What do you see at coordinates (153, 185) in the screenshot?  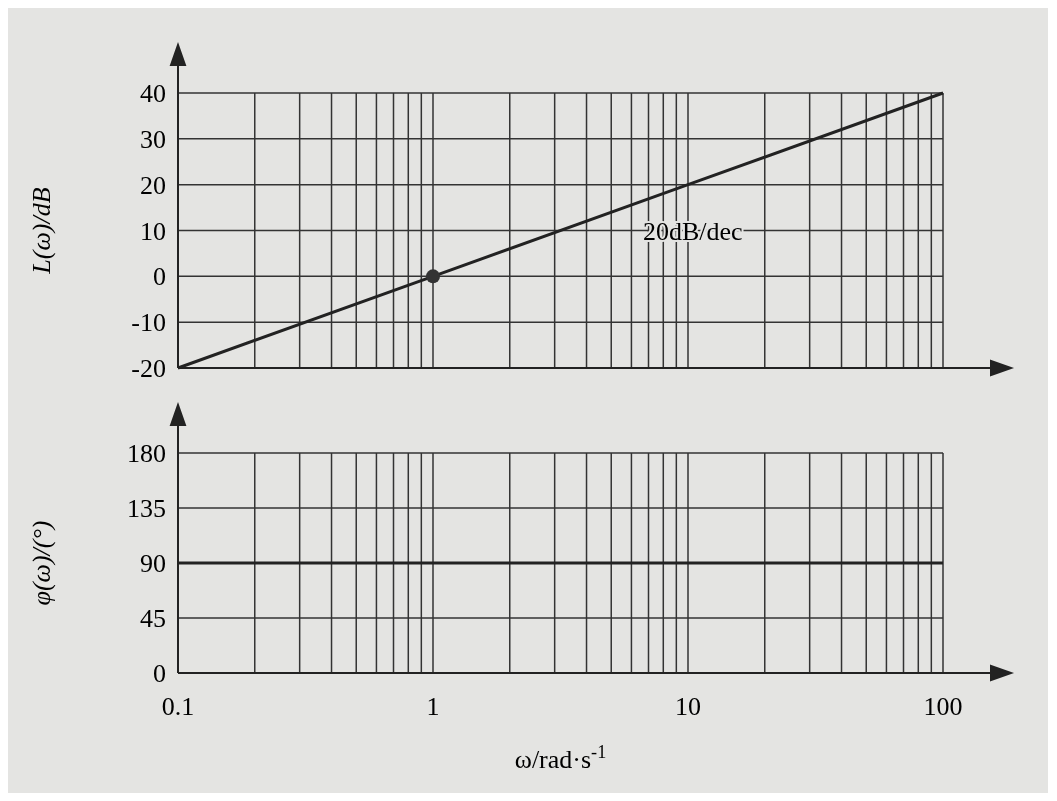 I see `y-tick-label: 20` at bounding box center [153, 185].